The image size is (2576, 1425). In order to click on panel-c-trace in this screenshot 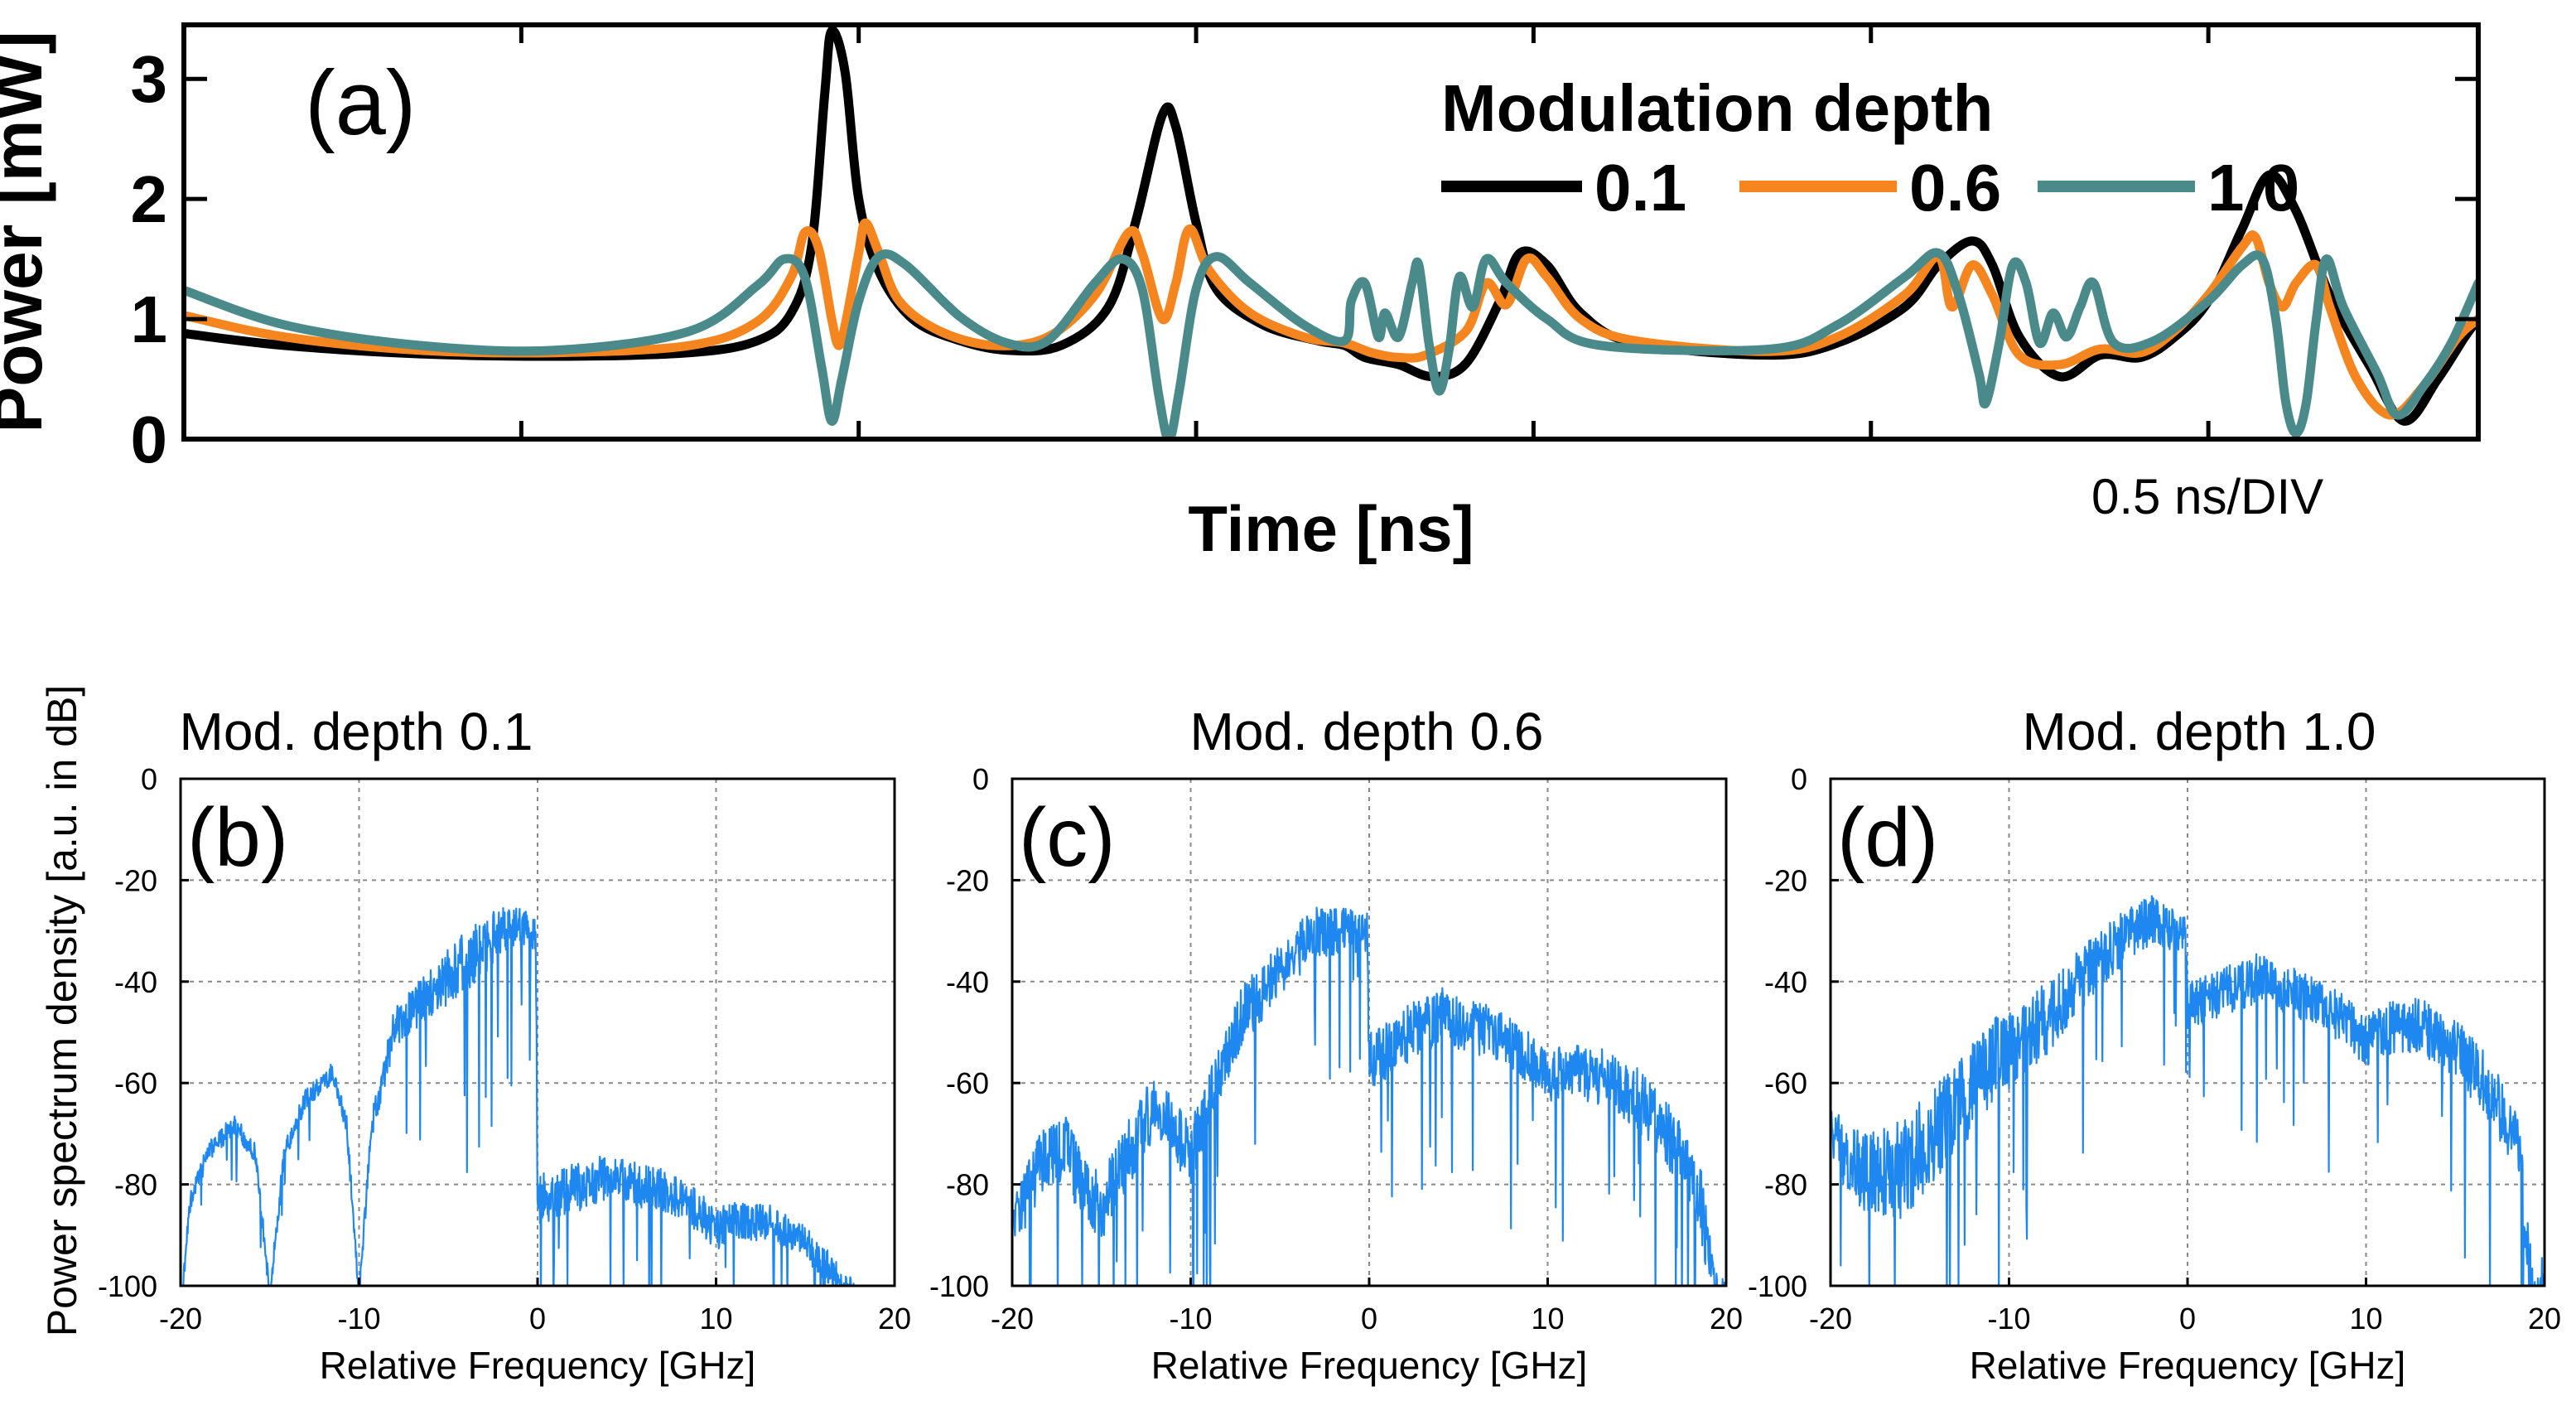, I will do `click(1369, 1096)`.